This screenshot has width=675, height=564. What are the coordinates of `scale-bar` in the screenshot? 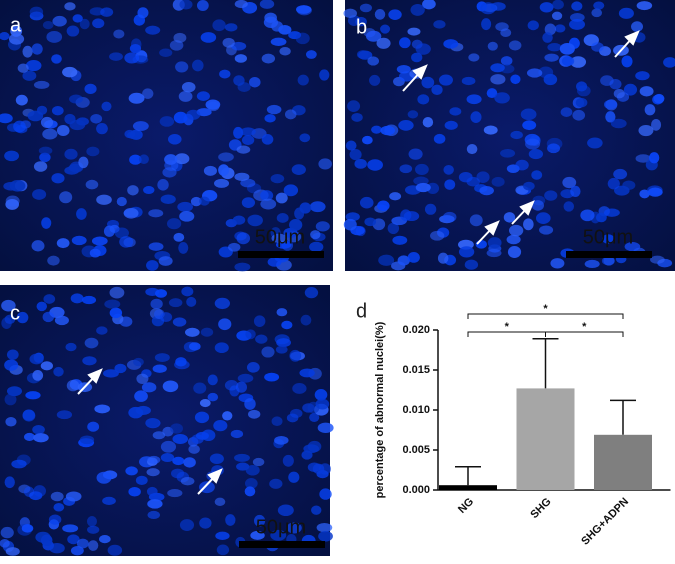 It's located at (609, 254).